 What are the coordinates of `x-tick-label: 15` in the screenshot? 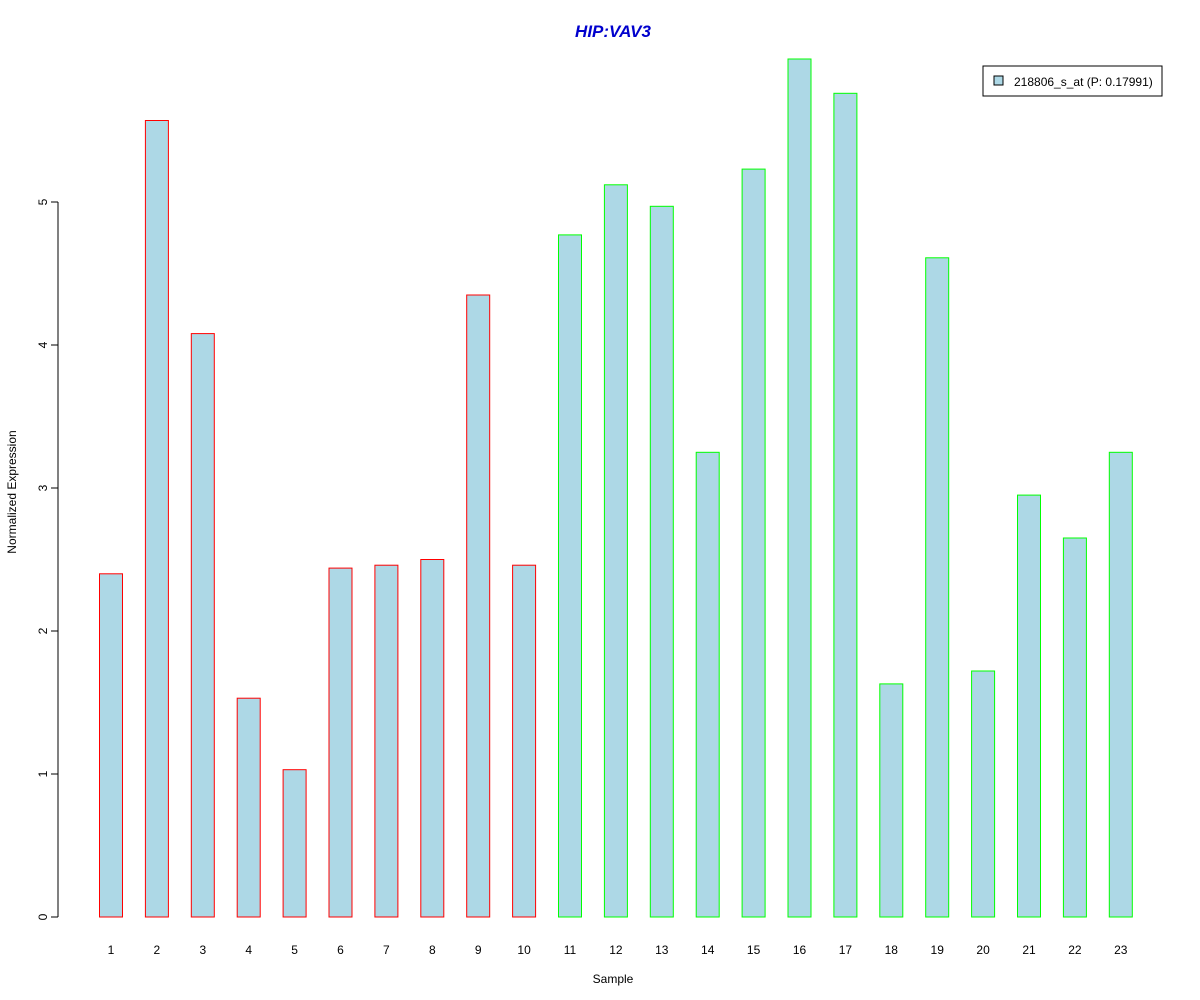 It's located at (754, 950).